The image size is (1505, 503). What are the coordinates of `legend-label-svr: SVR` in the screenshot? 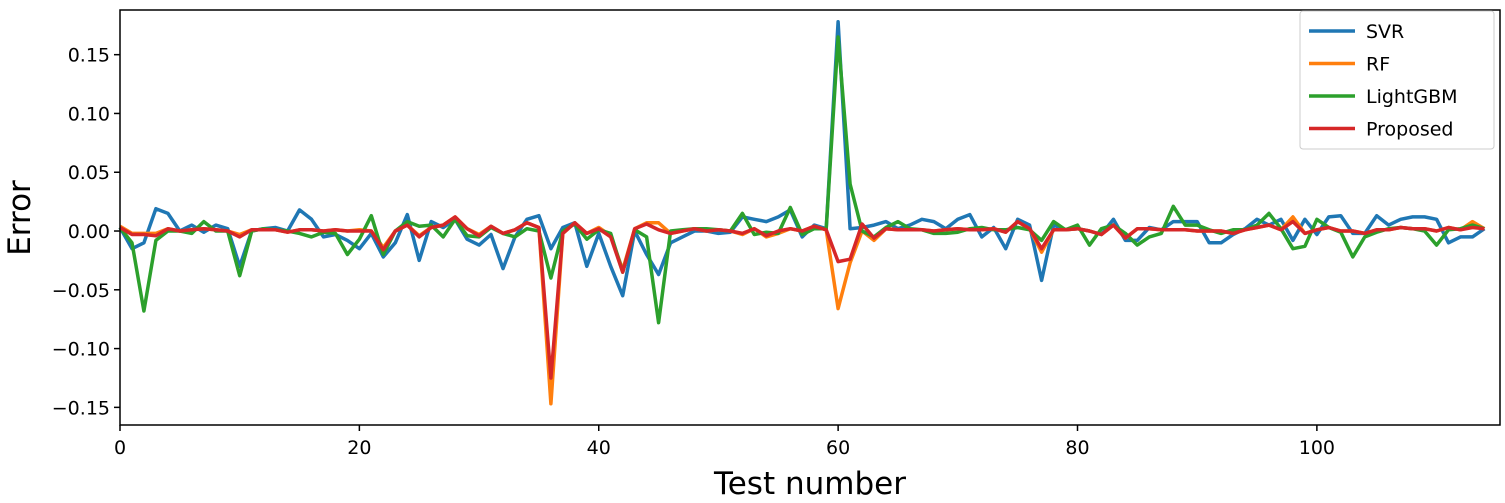 It's located at (1385, 32).